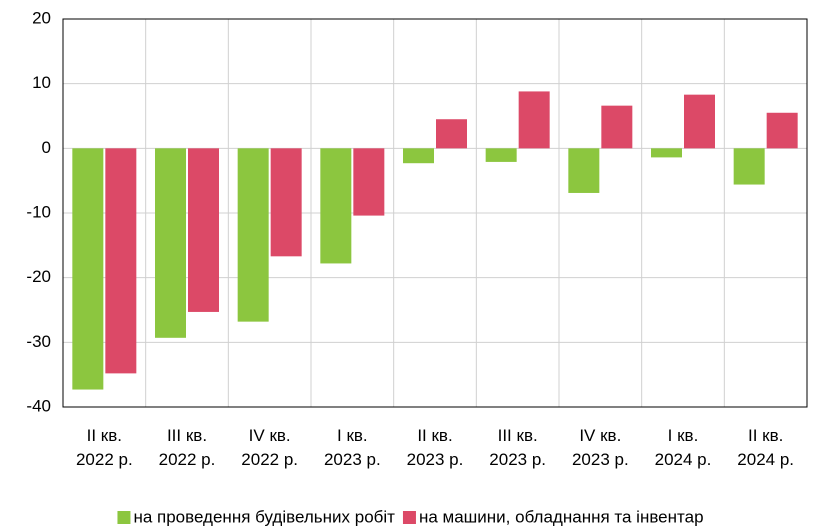 The height and width of the screenshot is (528, 823). What do you see at coordinates (46, 147) in the screenshot?
I see `y-tick-label: 0` at bounding box center [46, 147].